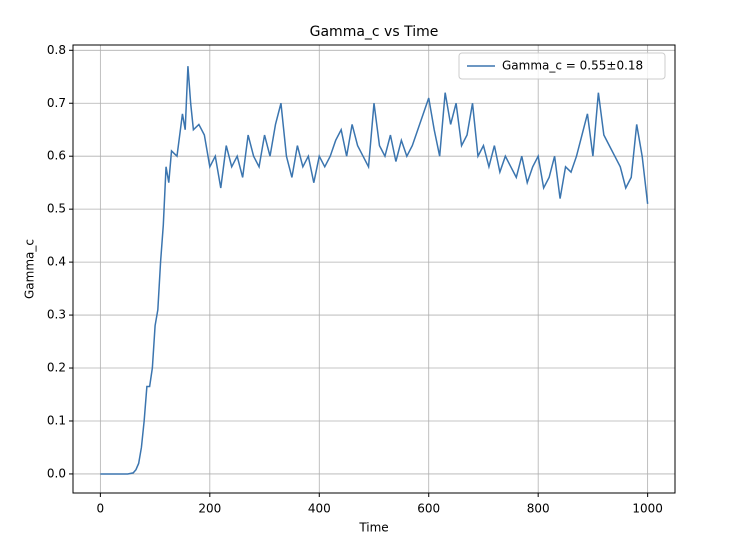 Image resolution: width=748 pixels, height=560 pixels. Describe the element at coordinates (56, 156) in the screenshot. I see `y-tick-label: 0.6` at that location.